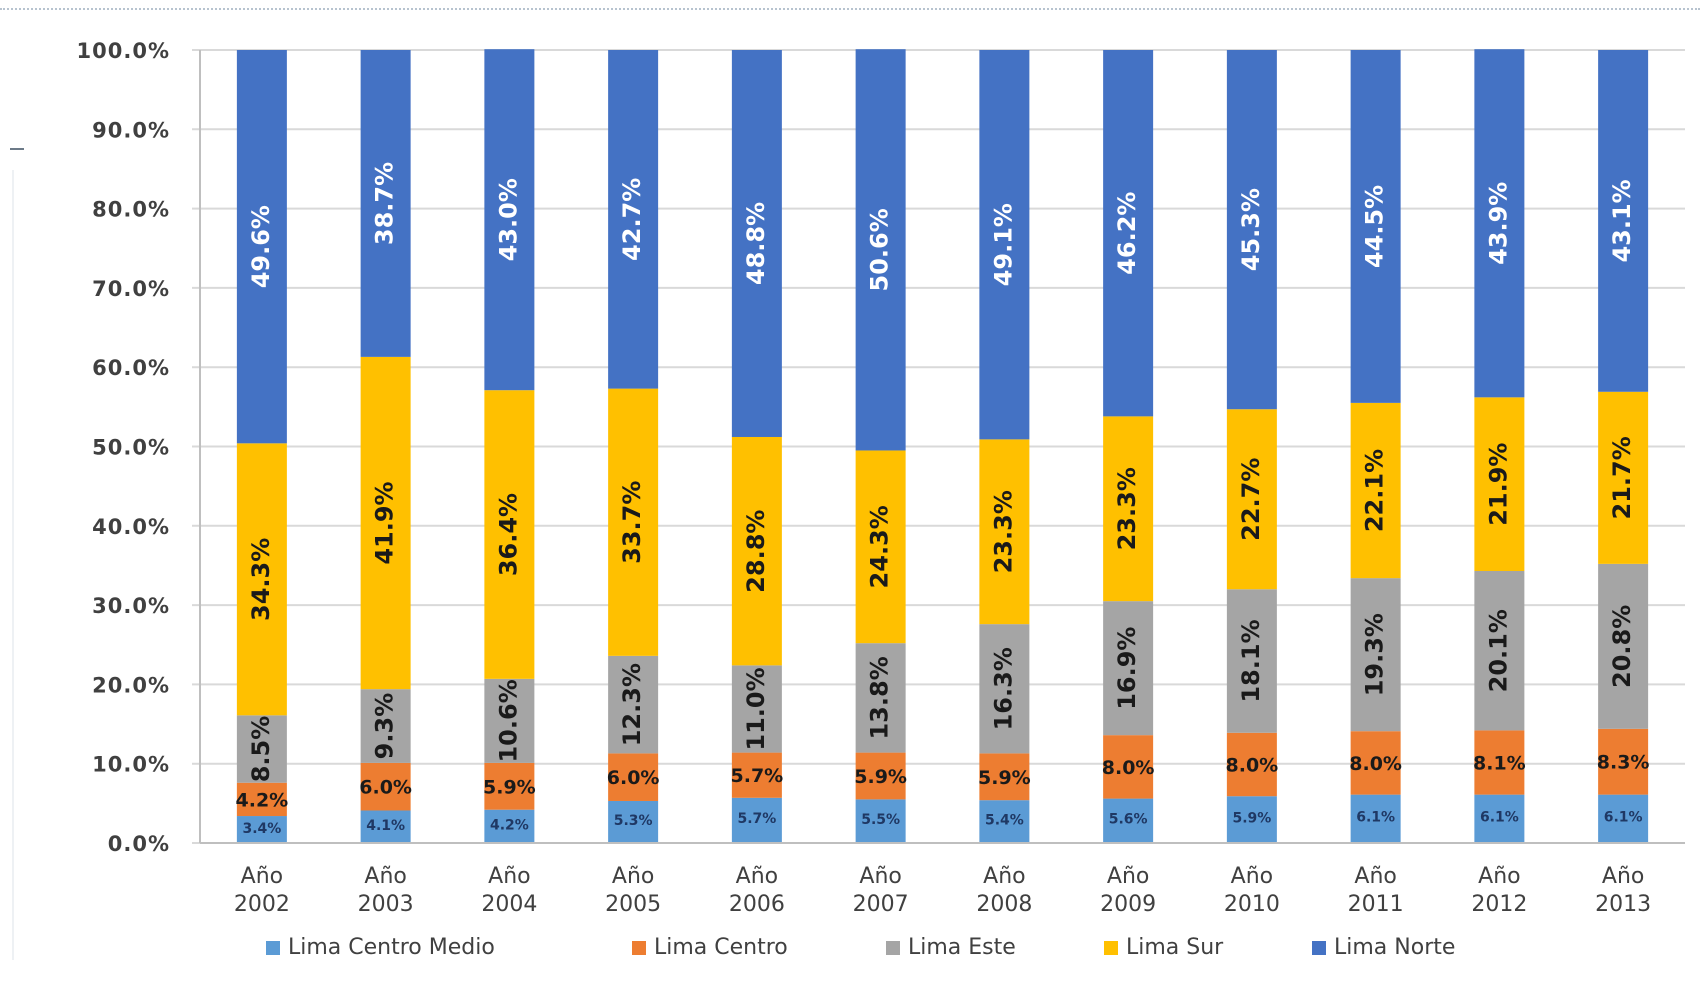 The width and height of the screenshot is (1700, 988). What do you see at coordinates (1622, 646) in the screenshot?
I see `data-label: 20.8%` at bounding box center [1622, 646].